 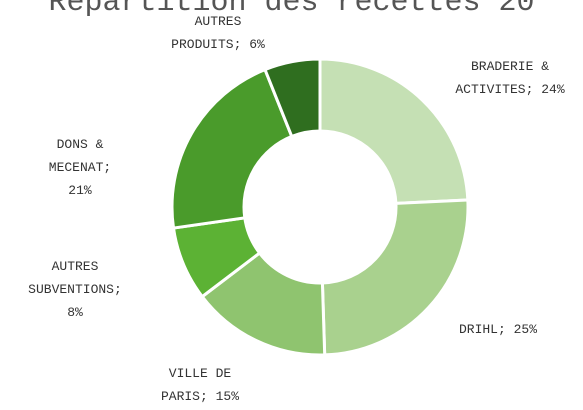 What do you see at coordinates (257, 44) in the screenshot?
I see `value-label: 6%` at bounding box center [257, 44].